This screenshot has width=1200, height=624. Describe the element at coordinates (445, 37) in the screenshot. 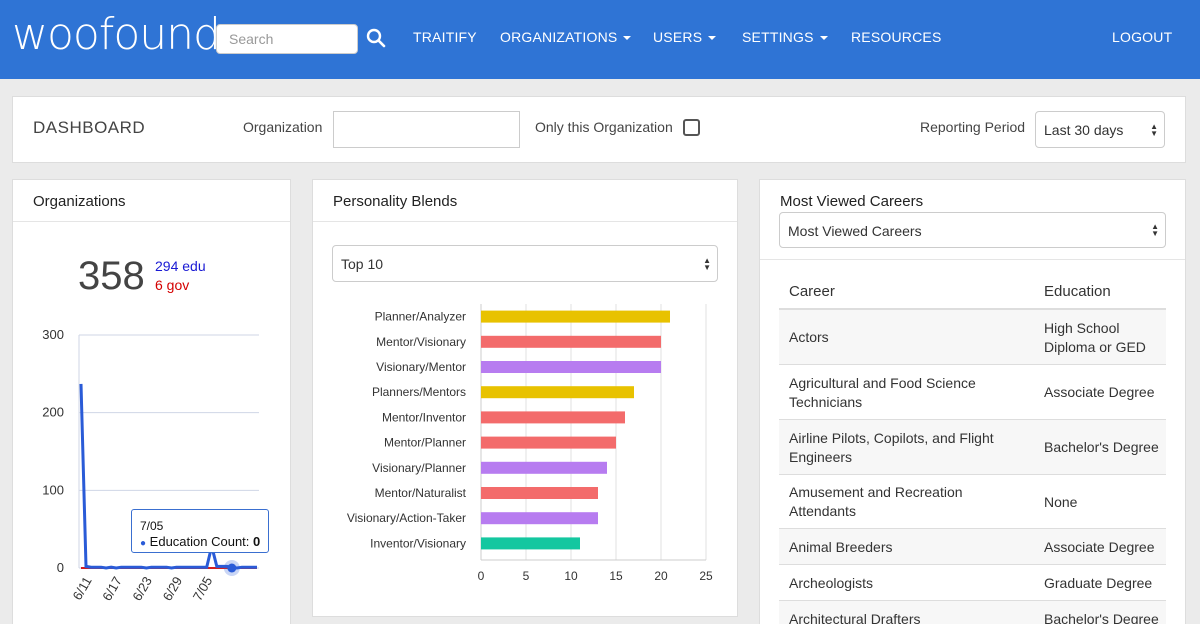

I see `nav-traitify: TRAITIFY` at that location.